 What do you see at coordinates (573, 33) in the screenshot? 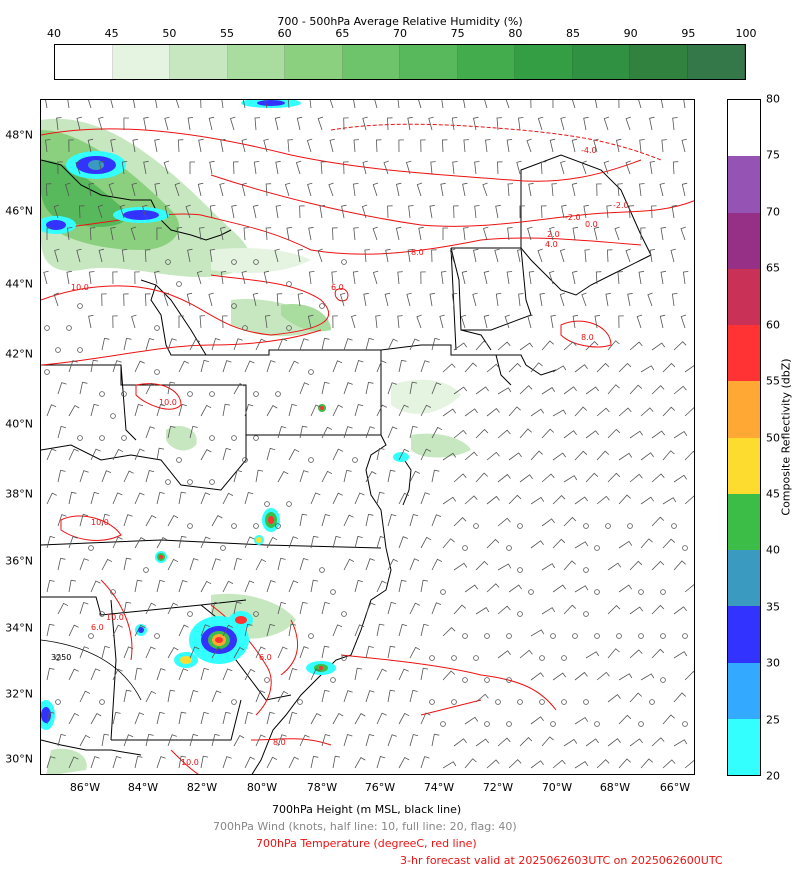
I see `rh-tick-label: 85` at bounding box center [573, 33].